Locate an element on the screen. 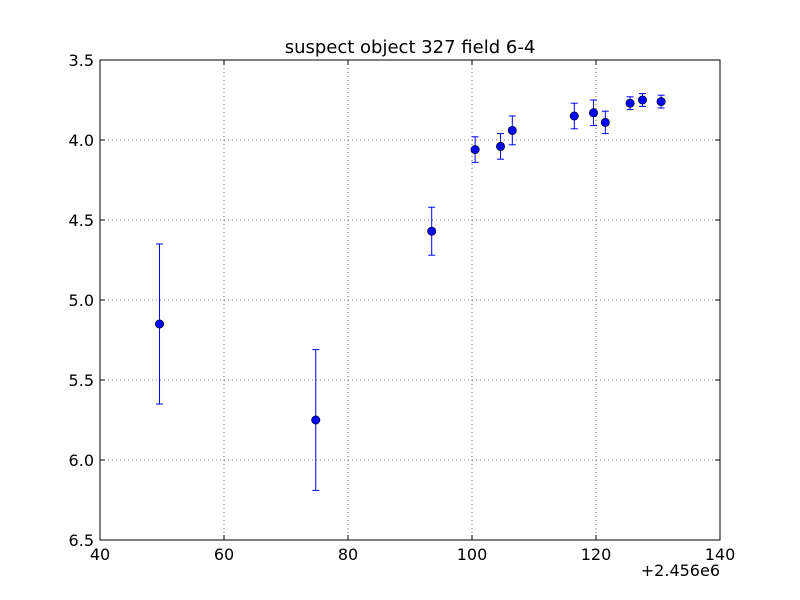 The width and height of the screenshot is (800, 600). y-tick-labels: 3.5 4.0 4.5 5.0 5.5 6.0 6.5 is located at coordinates (81, 300).